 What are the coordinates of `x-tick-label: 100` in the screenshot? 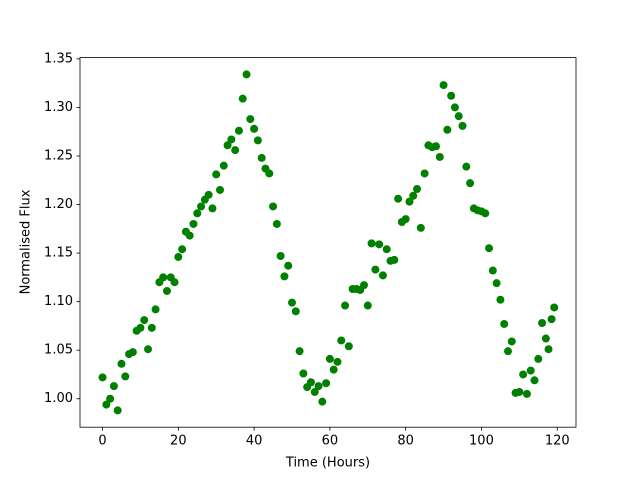 It's located at (481, 441).